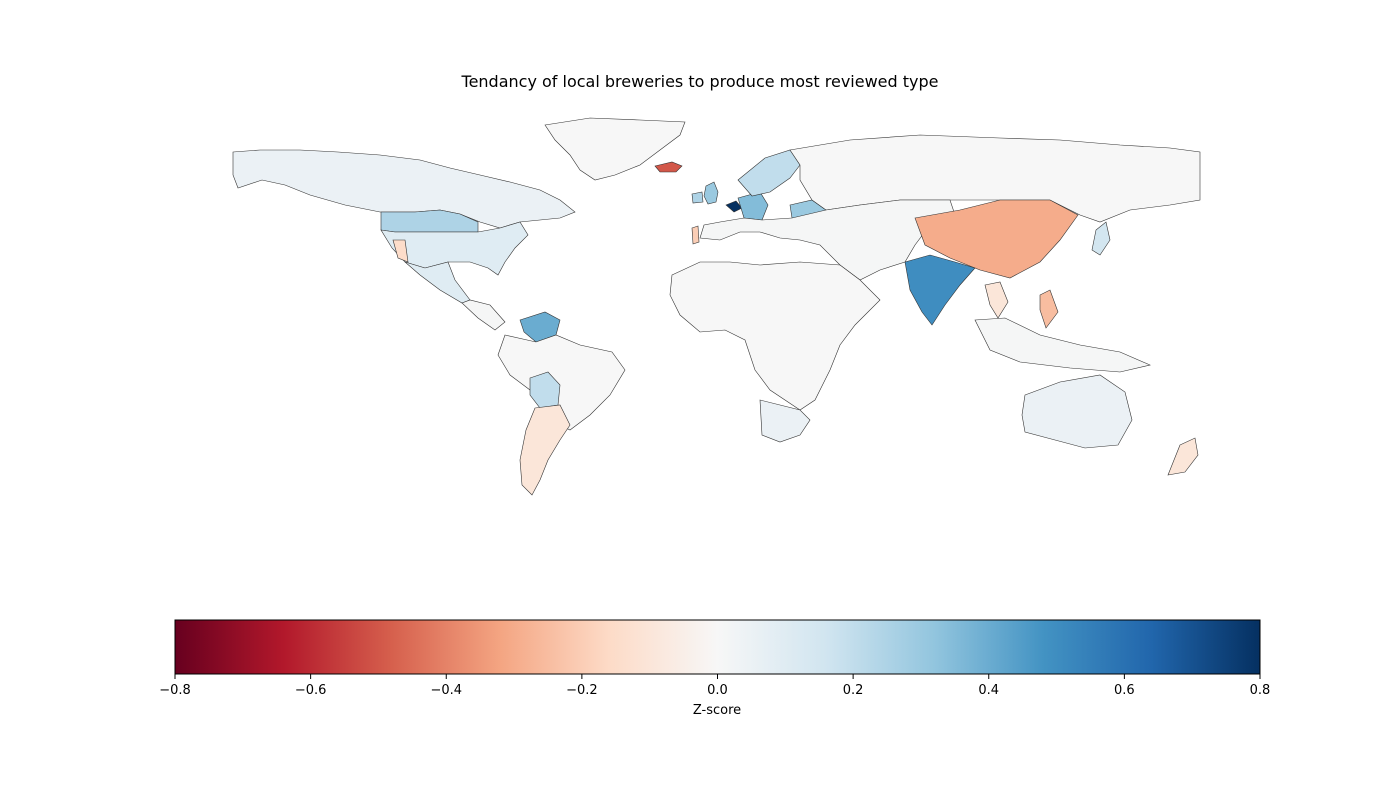 Image resolution: width=1400 pixels, height=800 pixels. Describe the element at coordinates (582, 690) in the screenshot. I see `colorbar-tick-label: −0.2` at that location.